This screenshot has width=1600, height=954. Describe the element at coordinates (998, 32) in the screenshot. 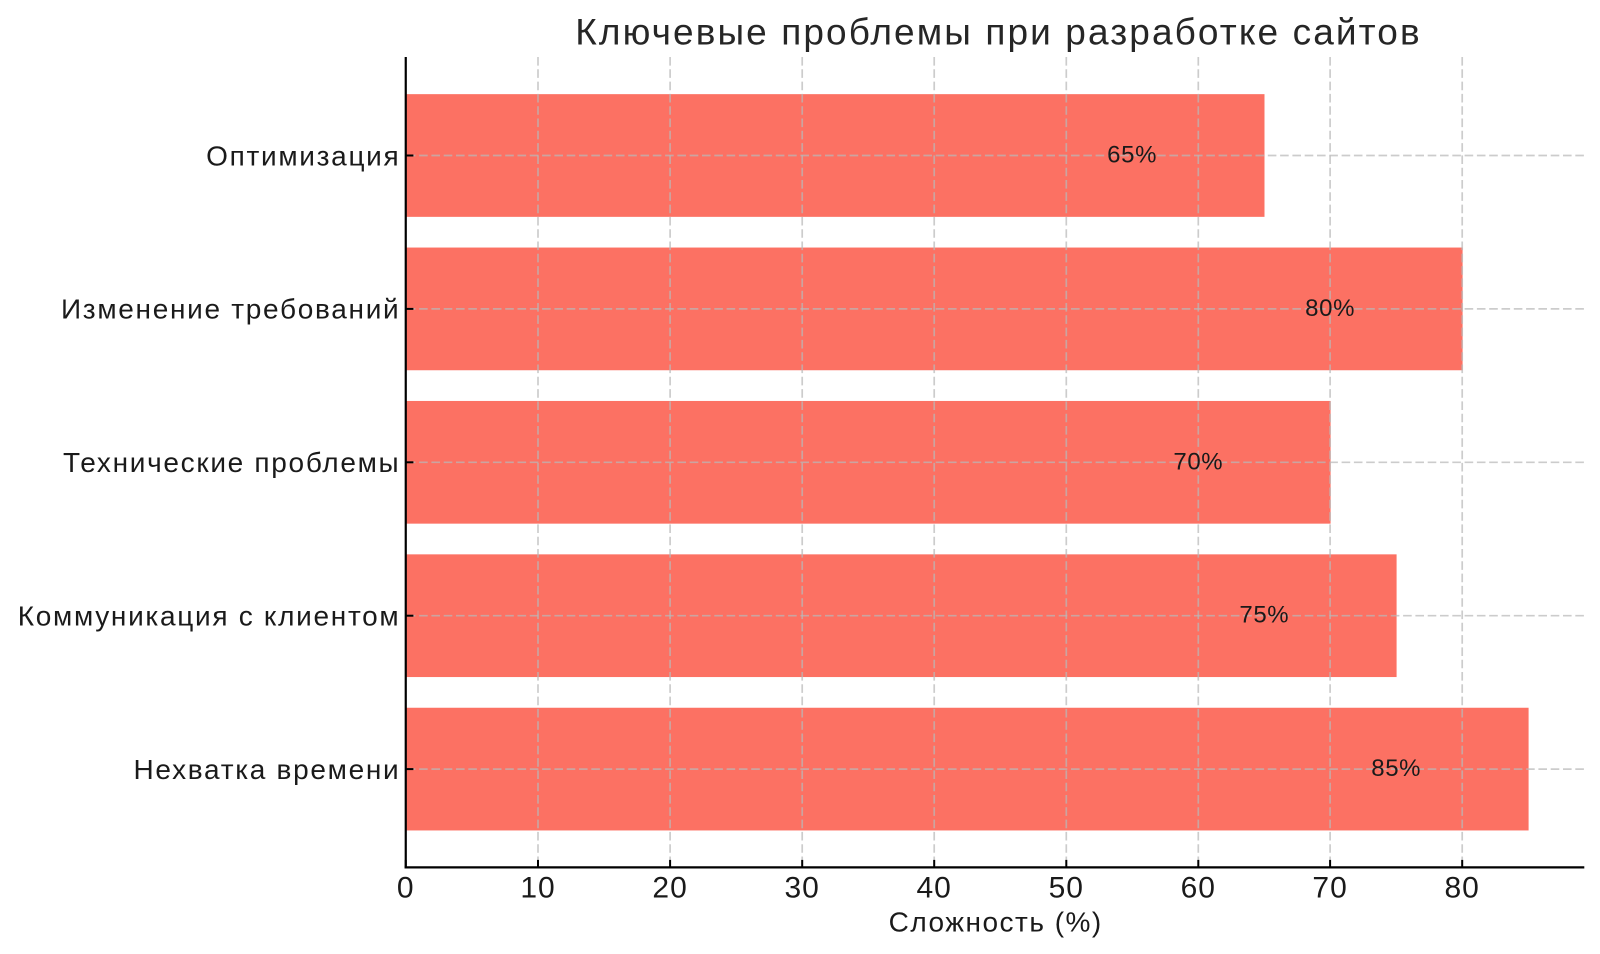

I see `svg-text:Ключевые проблемы при разработ: Ключевые проблемы при разработке сайтов` at that location.